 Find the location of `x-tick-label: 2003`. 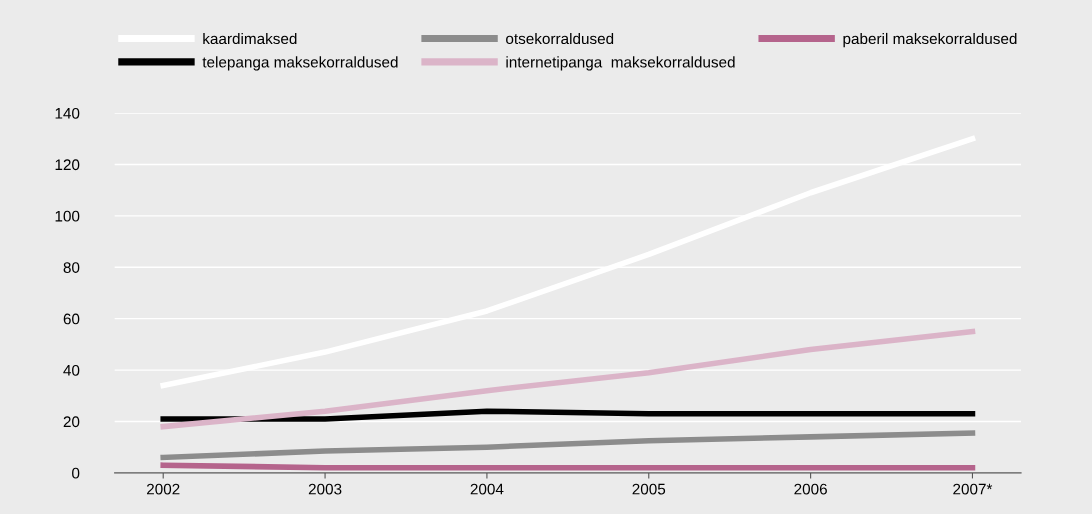

x-tick-label: 2003 is located at coordinates (325, 489).